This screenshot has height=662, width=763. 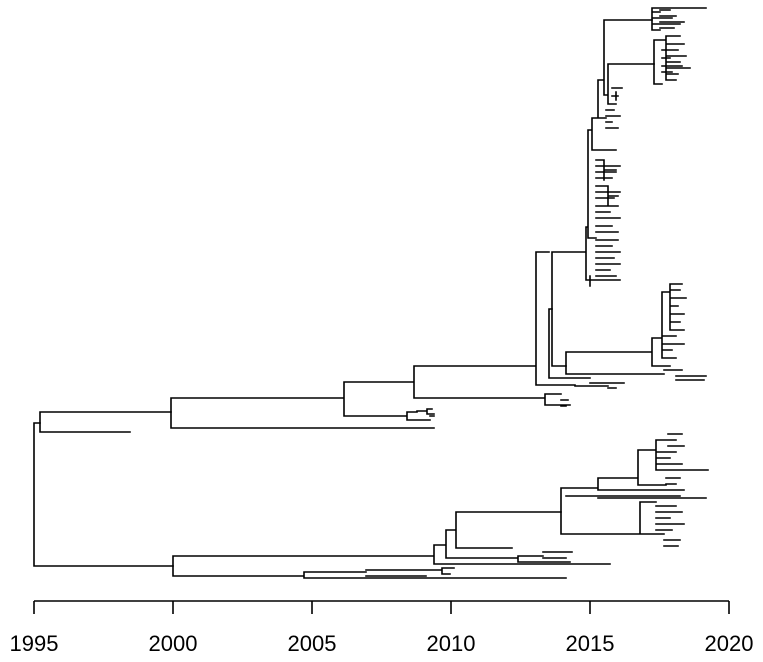 What do you see at coordinates (173, 643) in the screenshot?
I see `tick-label-2000: 2000` at bounding box center [173, 643].